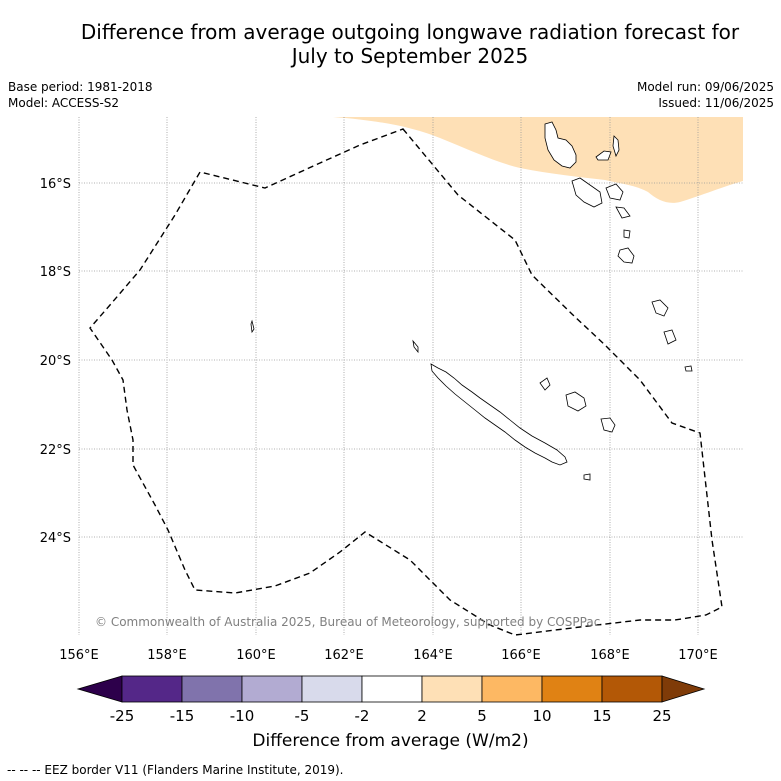  Describe the element at coordinates (538, 160) in the screenshot. I see `anomaly-region-positive` at that location.